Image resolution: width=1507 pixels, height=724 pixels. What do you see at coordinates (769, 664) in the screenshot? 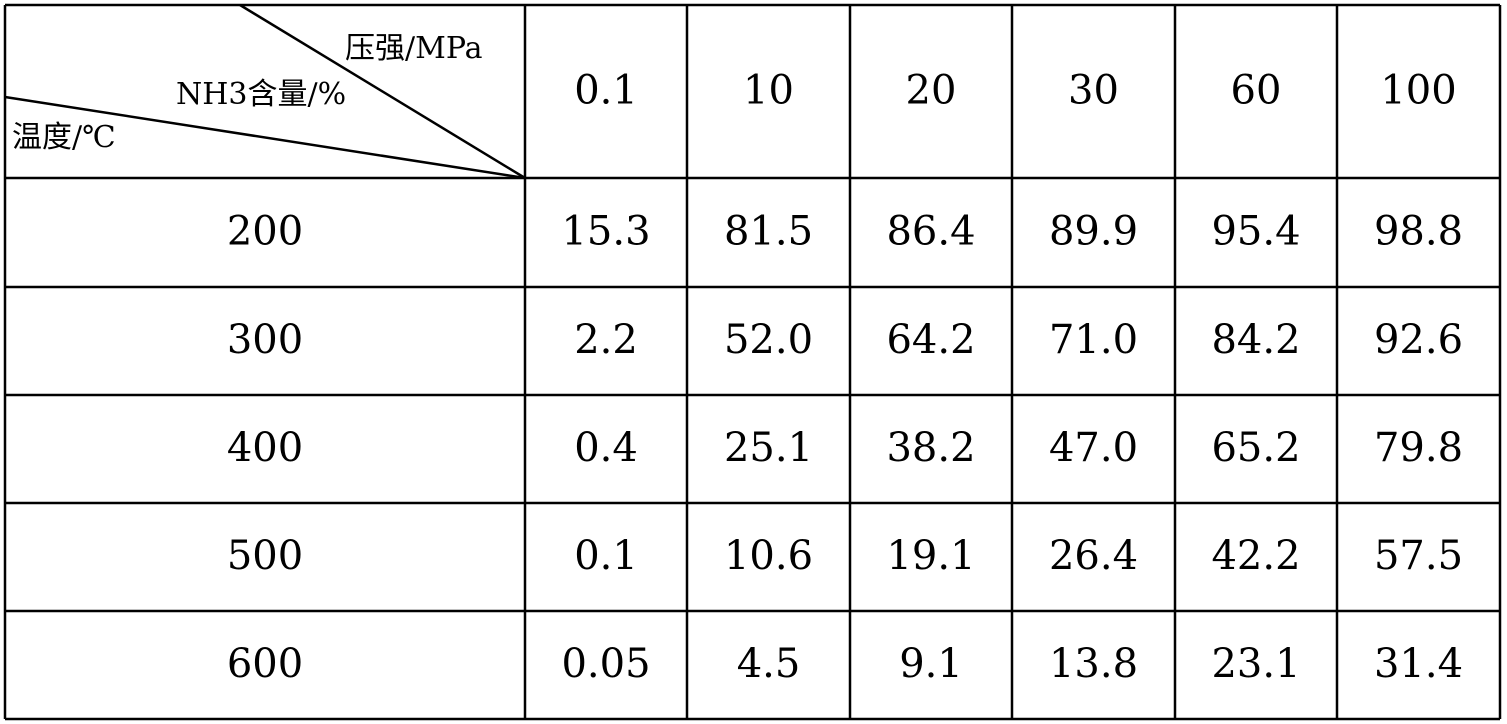
I see `table-cell: 4.5` at bounding box center [769, 664].